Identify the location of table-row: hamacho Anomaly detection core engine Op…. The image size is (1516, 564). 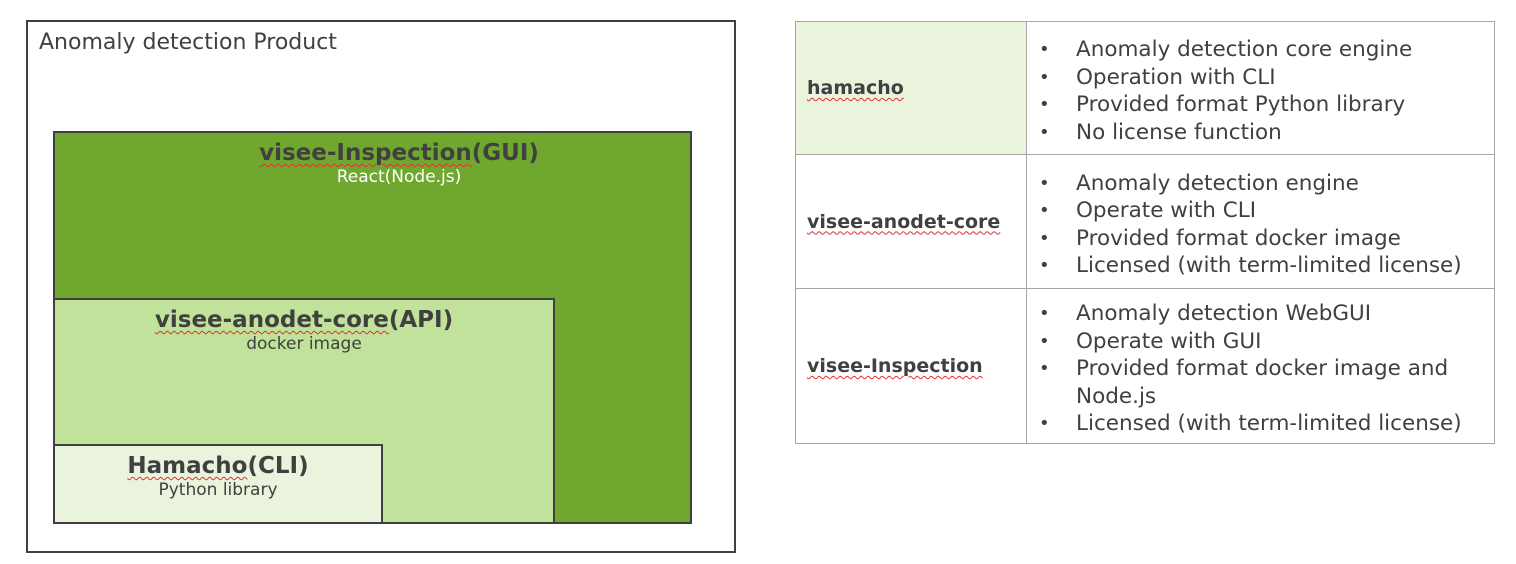
(1145, 88).